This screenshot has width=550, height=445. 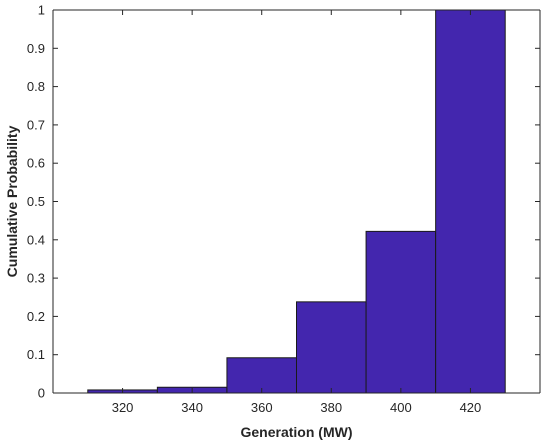 What do you see at coordinates (36, 354) in the screenshot?
I see `y-tick-label: 0.1` at bounding box center [36, 354].